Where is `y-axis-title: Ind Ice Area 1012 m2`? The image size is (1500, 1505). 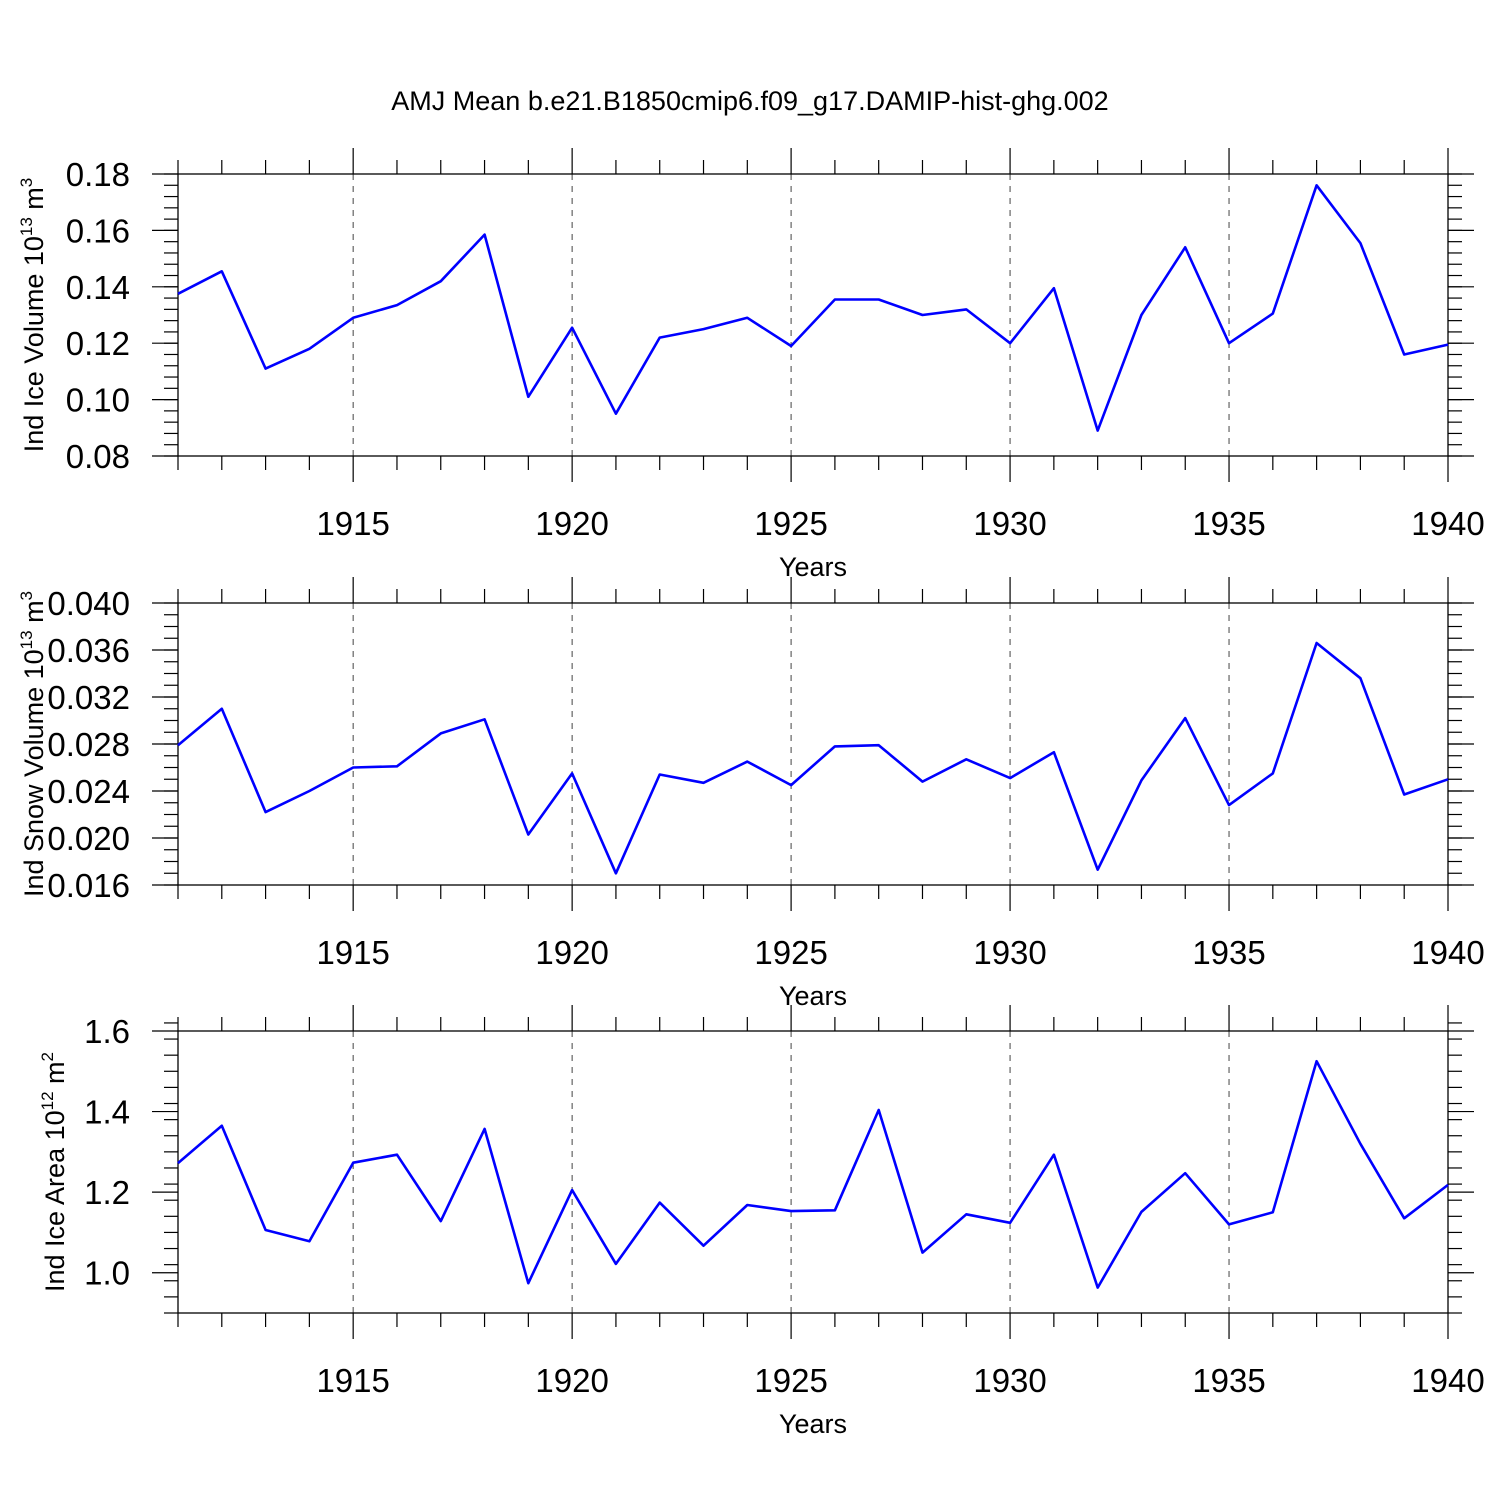
y-axis-title: Ind Ice Area 1012 m2 is located at coordinates (54, 1172).